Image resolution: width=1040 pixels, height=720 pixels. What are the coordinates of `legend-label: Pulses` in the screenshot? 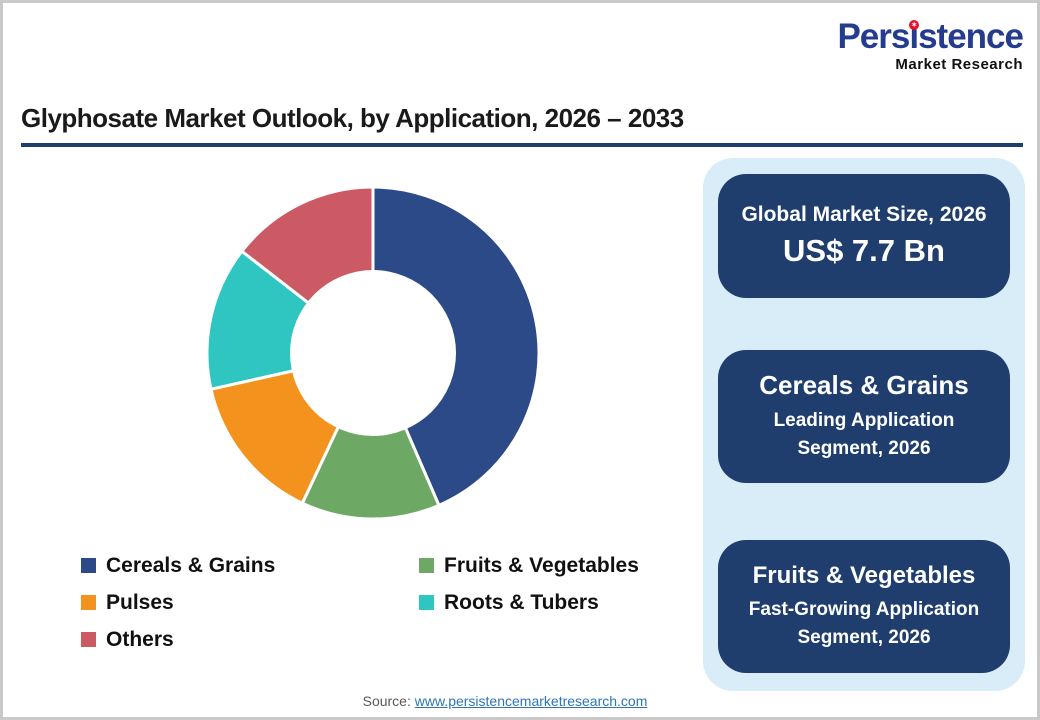 It's located at (140, 602).